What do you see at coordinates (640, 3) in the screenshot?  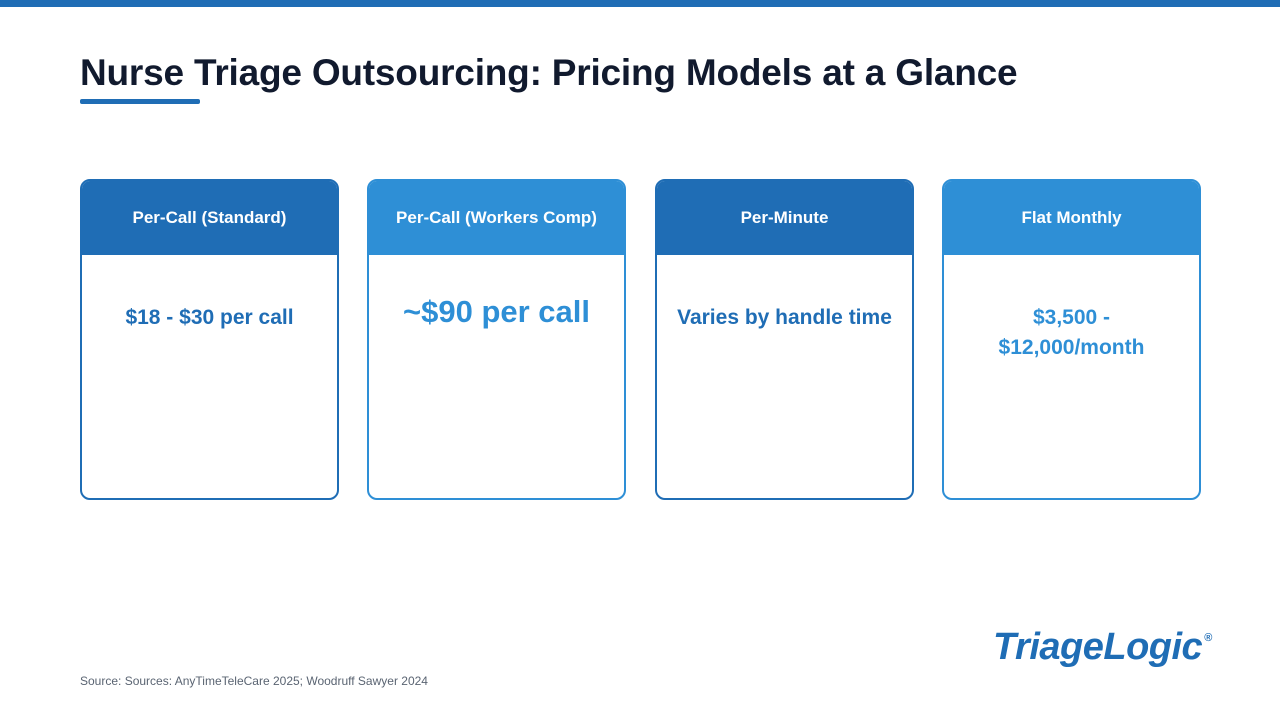 I see `top-accent-bar` at bounding box center [640, 3].